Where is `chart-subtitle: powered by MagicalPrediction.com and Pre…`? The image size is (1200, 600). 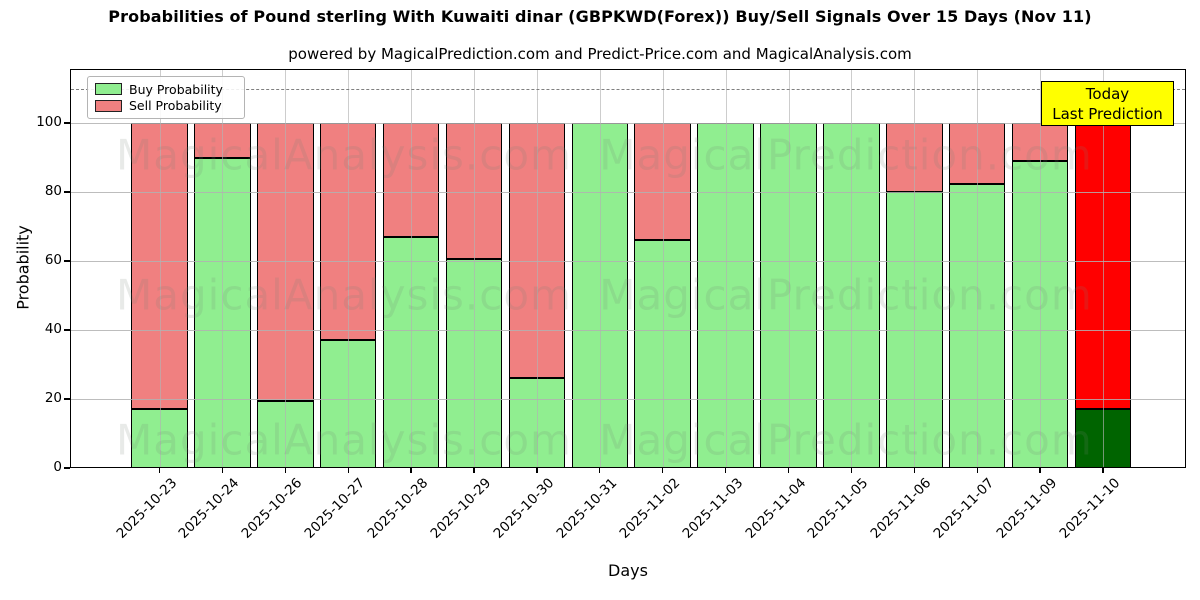 chart-subtitle: powered by MagicalPrediction.com and Pre… is located at coordinates (600, 54).